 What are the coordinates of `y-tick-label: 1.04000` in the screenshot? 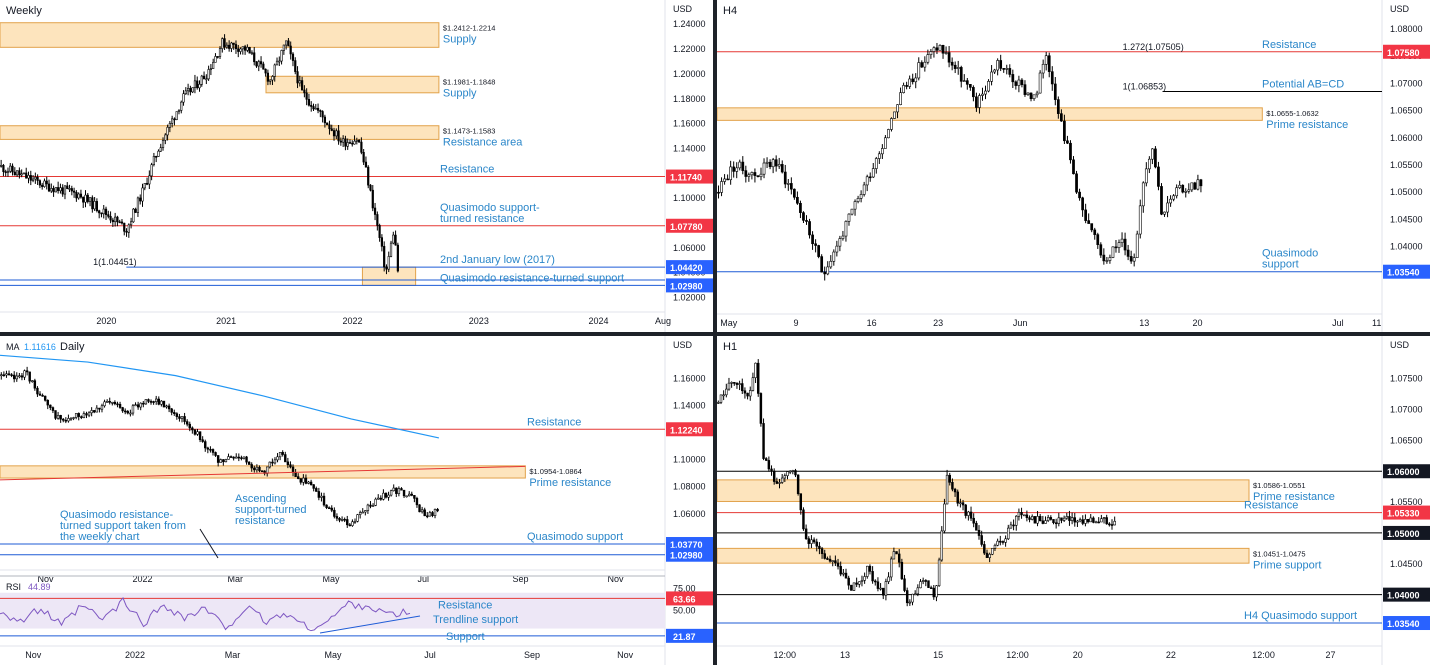 It's located at (1406, 247).